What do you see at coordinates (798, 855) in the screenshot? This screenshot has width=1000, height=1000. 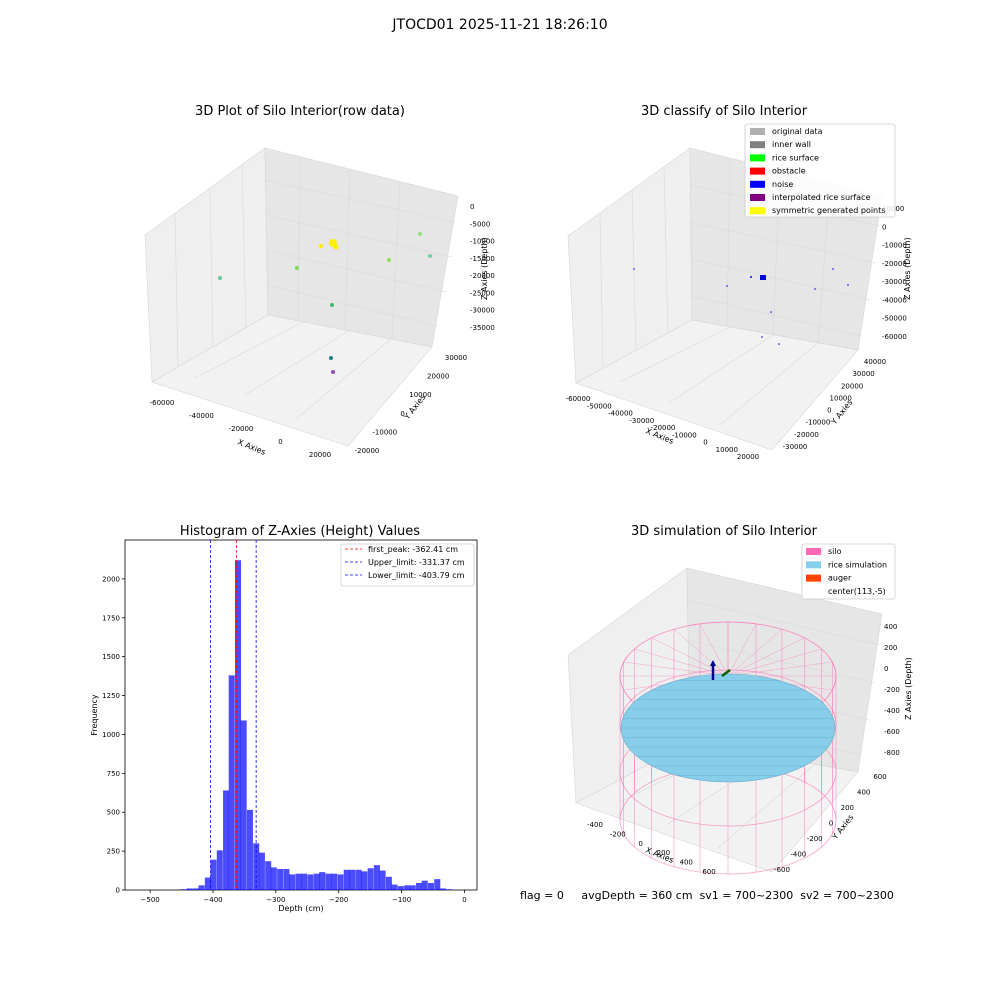 I see `sim-y-tick: -400` at bounding box center [798, 855].